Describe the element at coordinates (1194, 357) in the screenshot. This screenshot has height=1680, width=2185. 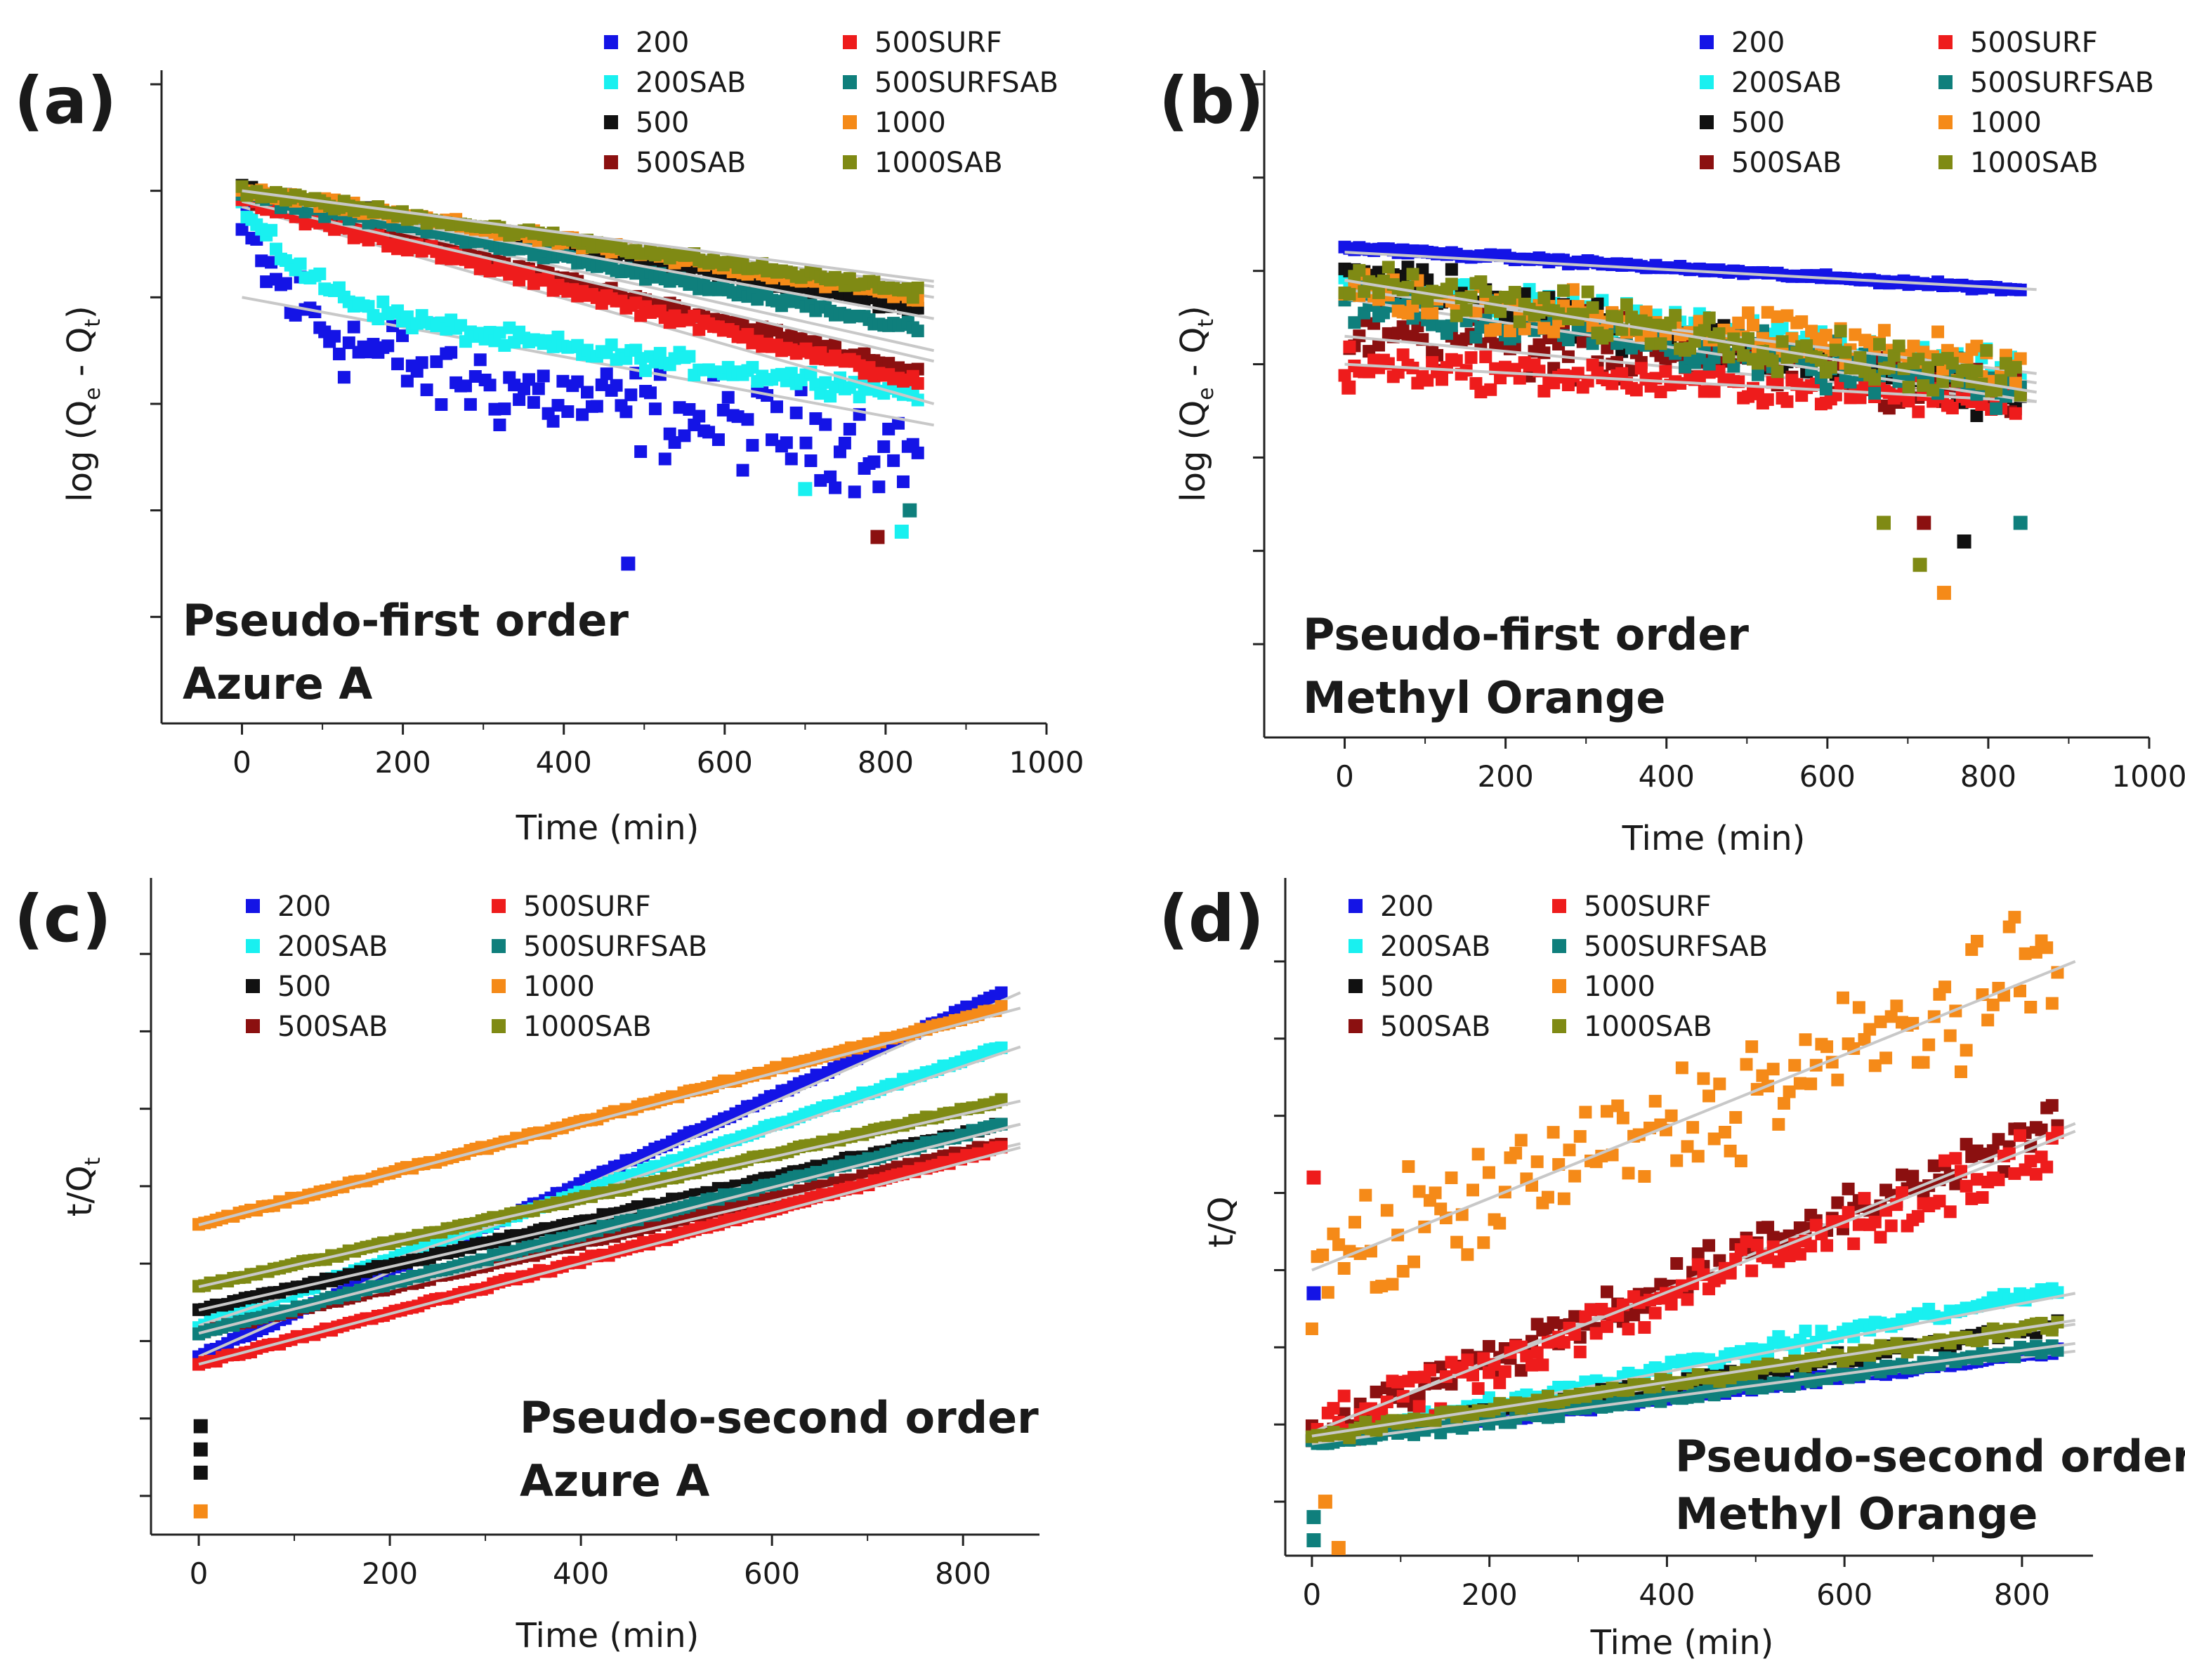
I see `y-axis-label-part: - Q` at that location.